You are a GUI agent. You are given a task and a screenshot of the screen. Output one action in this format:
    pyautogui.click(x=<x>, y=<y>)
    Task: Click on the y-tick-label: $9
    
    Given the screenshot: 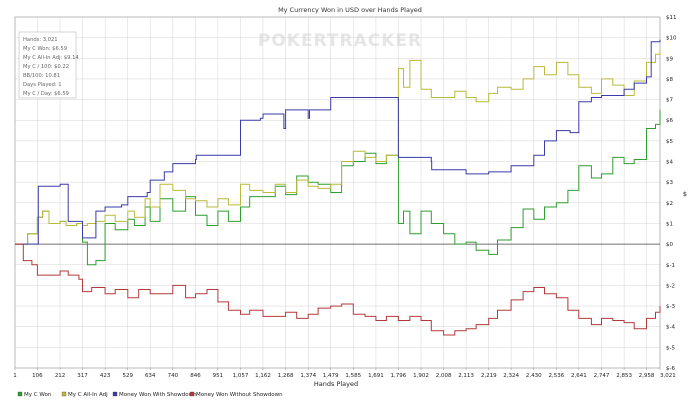 What is the action you would take?
    pyautogui.click(x=669, y=59)
    